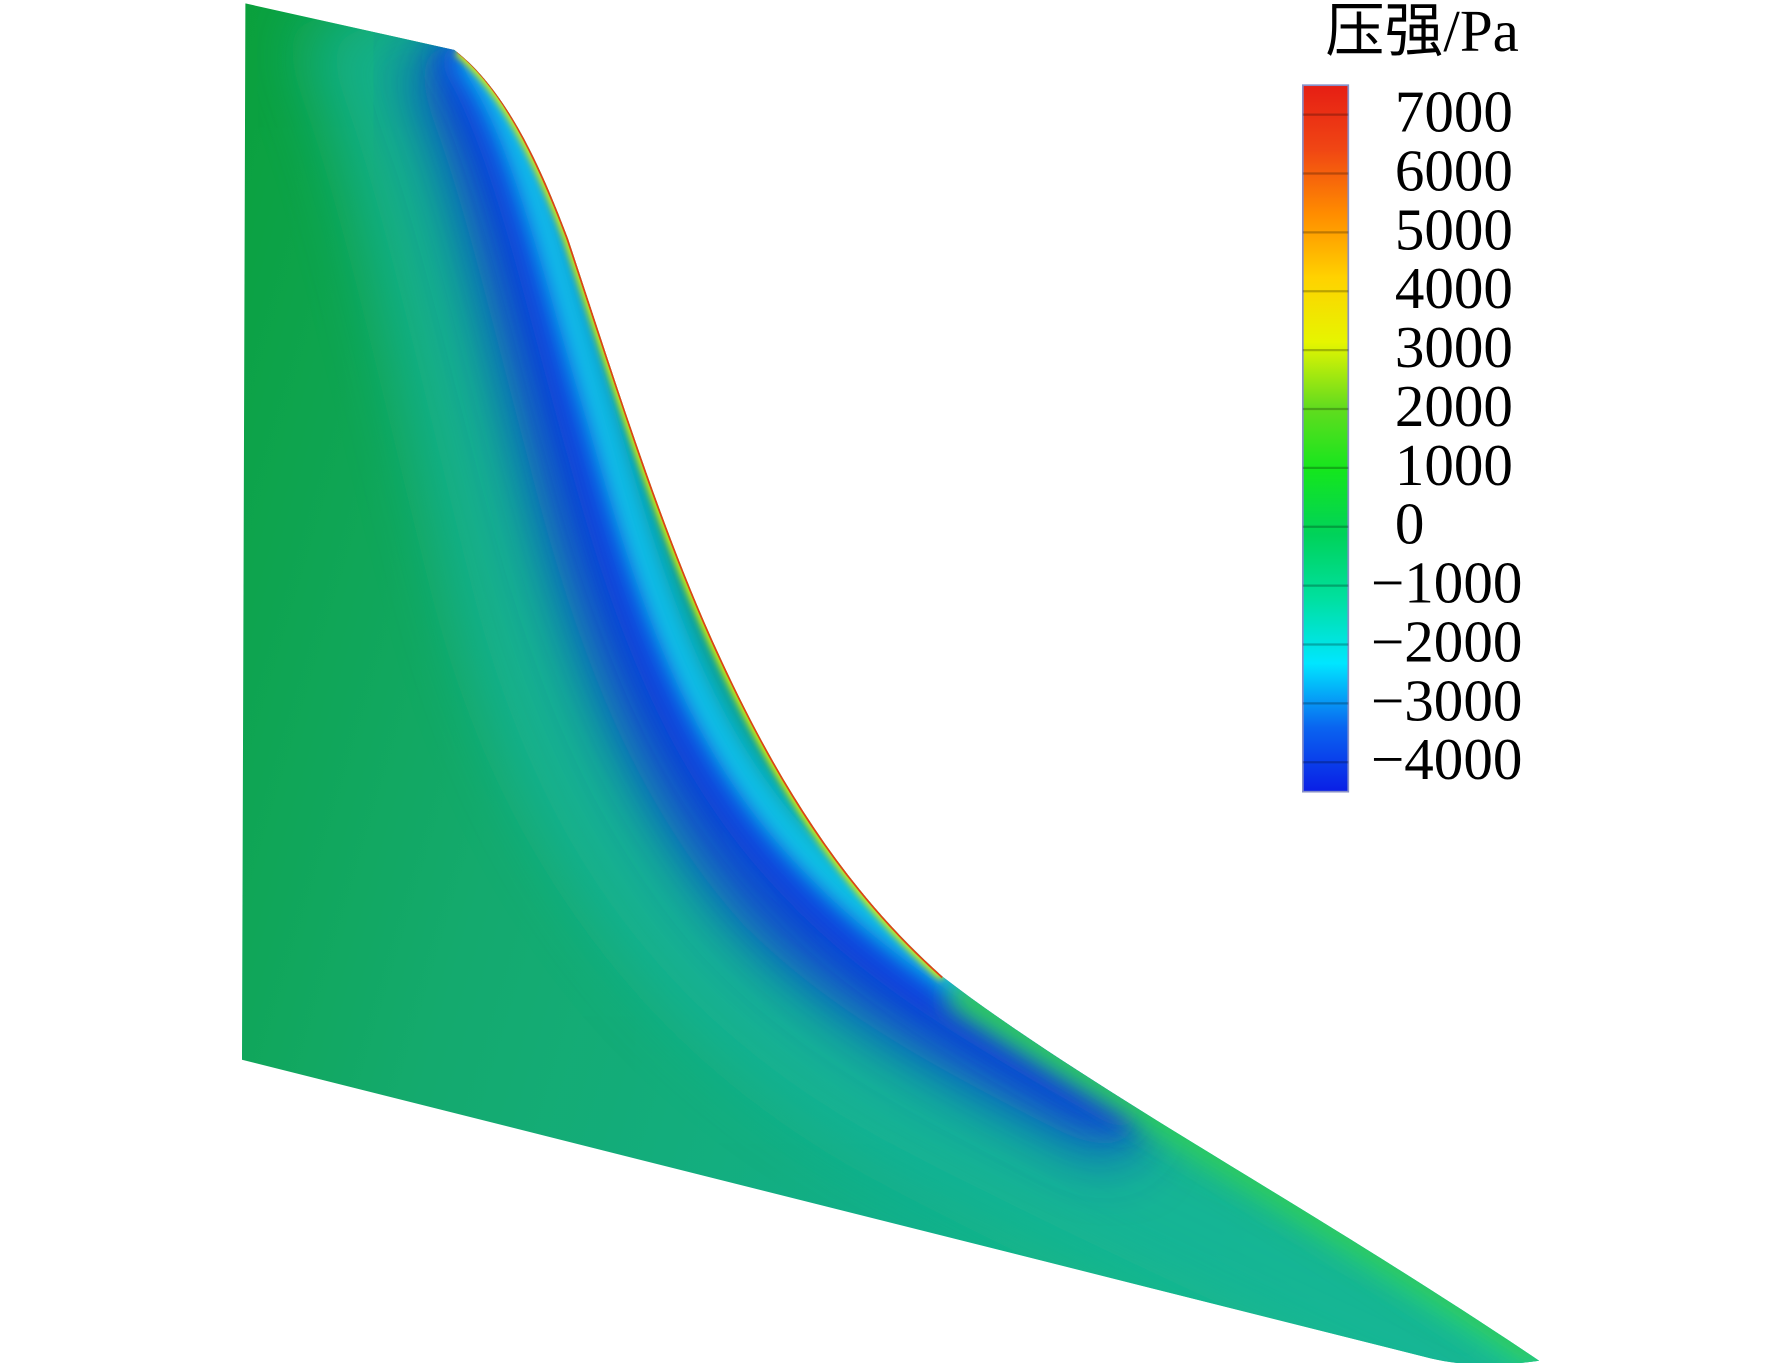 The height and width of the screenshot is (1363, 1772). I want to click on colorbar-tick-label: 5000, so click(1454, 229).